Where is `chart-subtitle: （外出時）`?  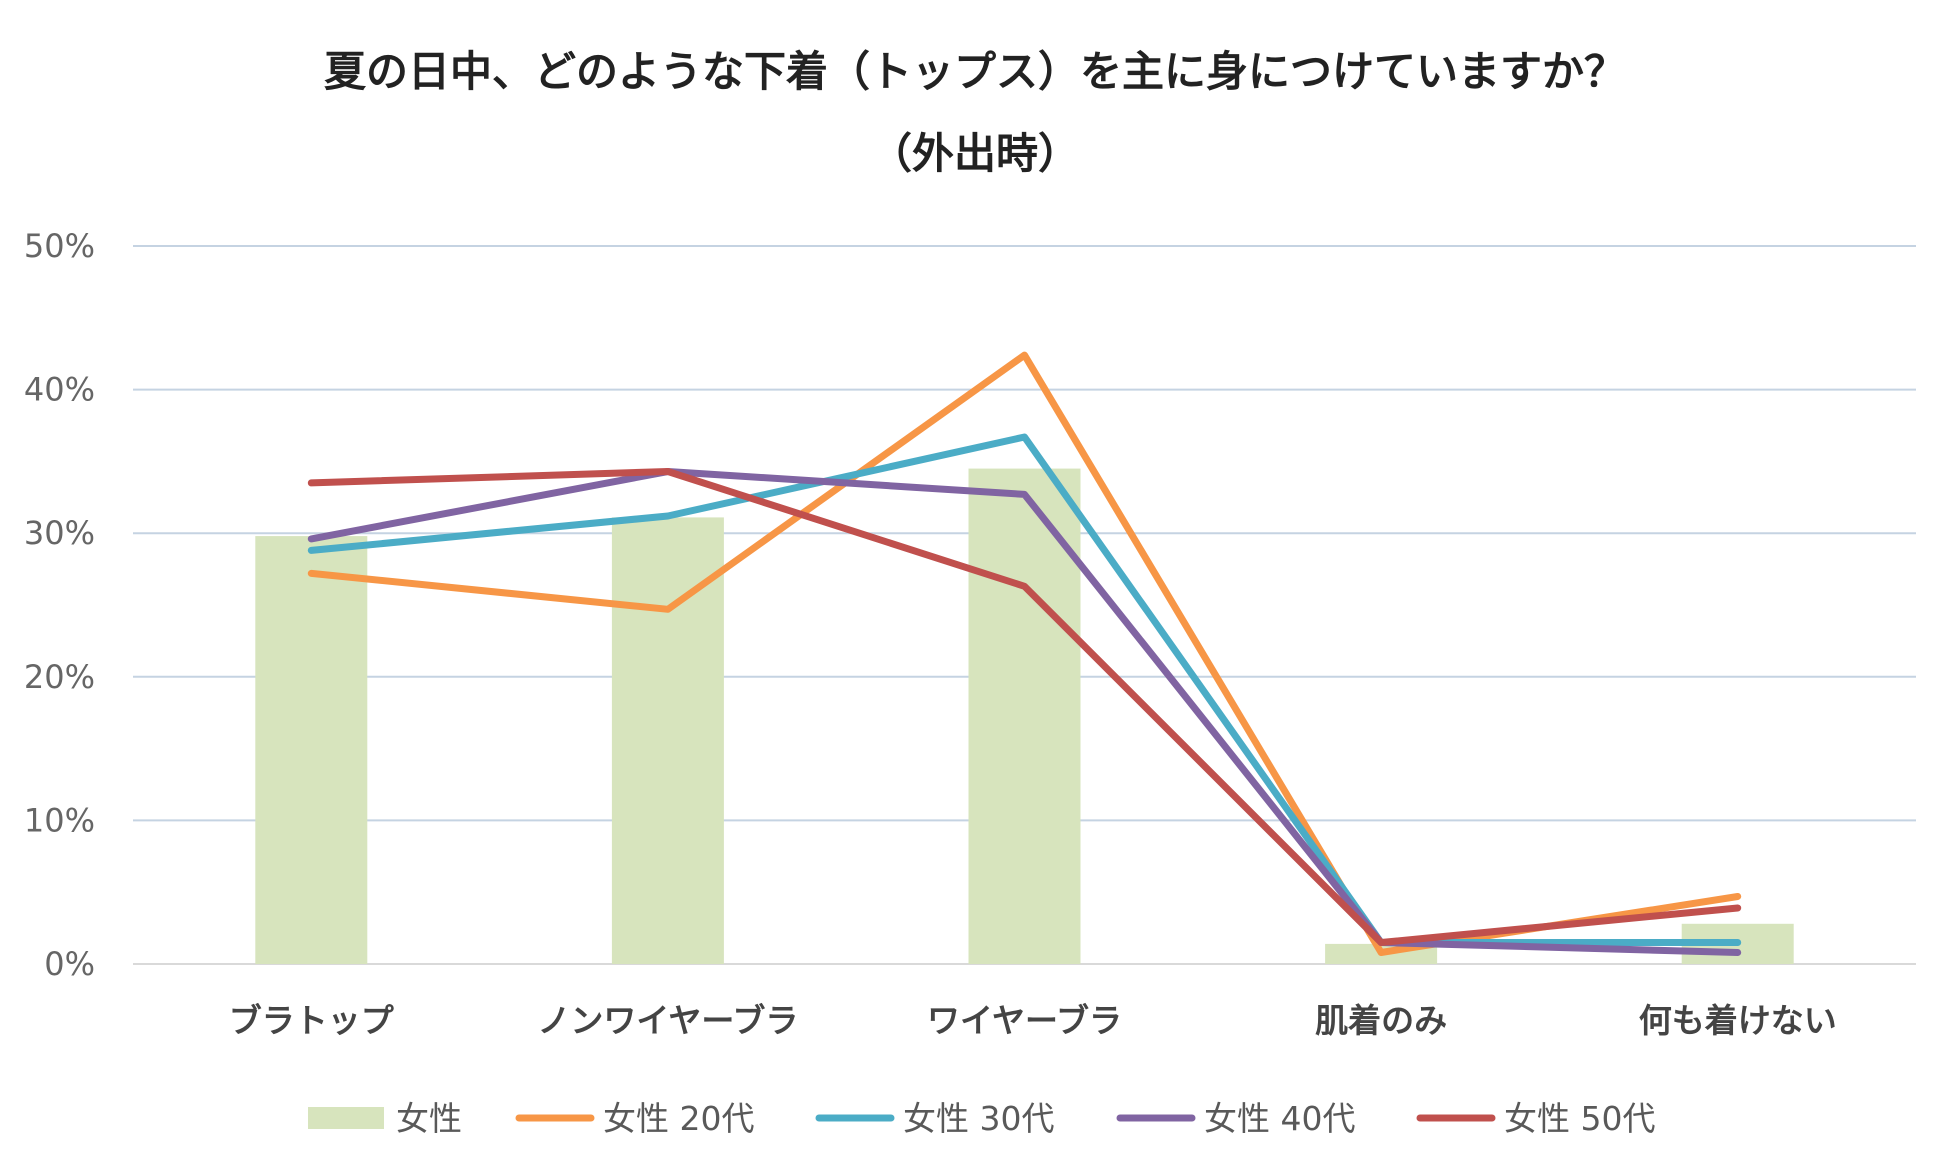
chart-subtitle: （外出時） is located at coordinates (975, 153).